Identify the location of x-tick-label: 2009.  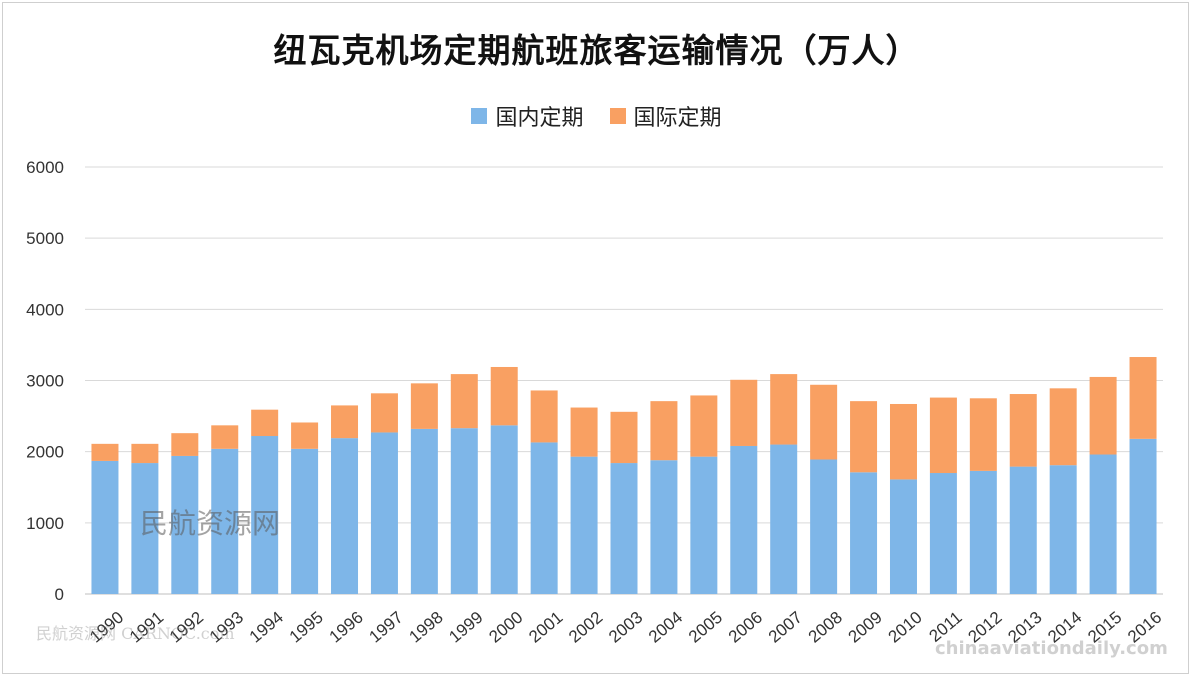
(865, 627).